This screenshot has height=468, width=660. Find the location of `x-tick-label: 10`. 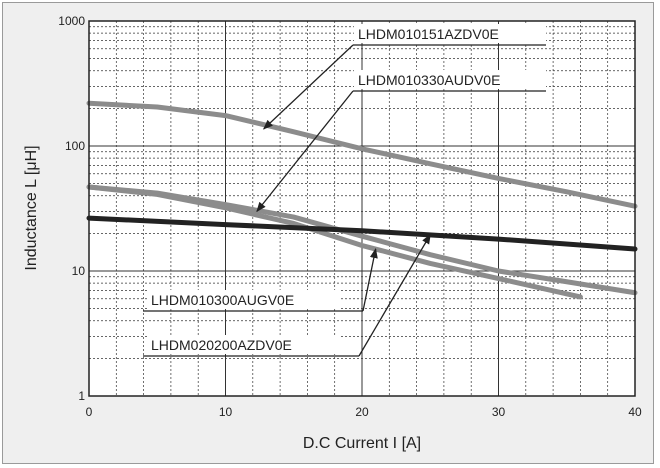

x-tick-label: 10 is located at coordinates (226, 412).